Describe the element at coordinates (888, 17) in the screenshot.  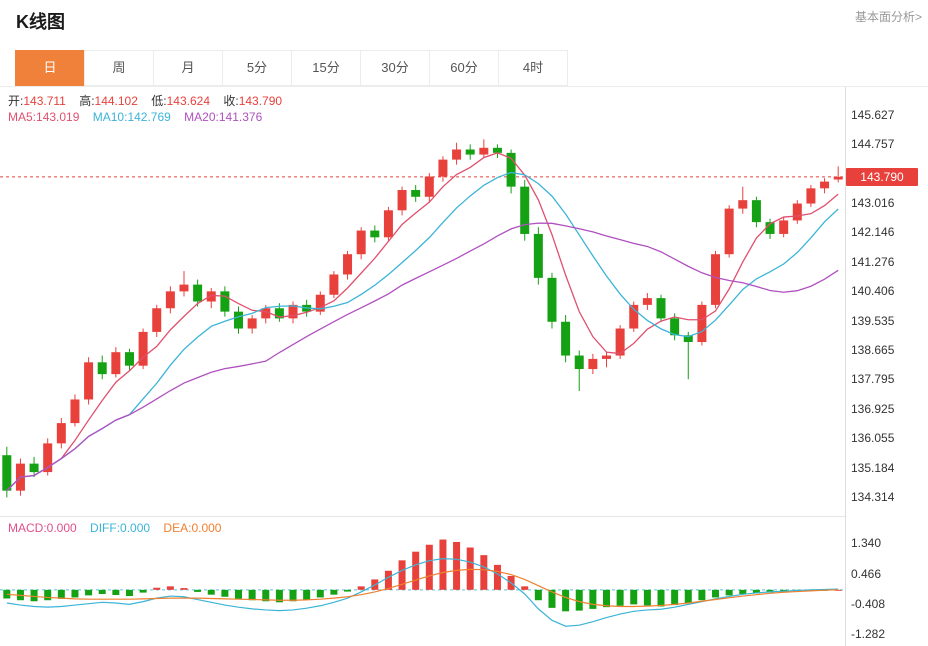
I see `fundamental-analysis-link: 基本面分析>` at that location.